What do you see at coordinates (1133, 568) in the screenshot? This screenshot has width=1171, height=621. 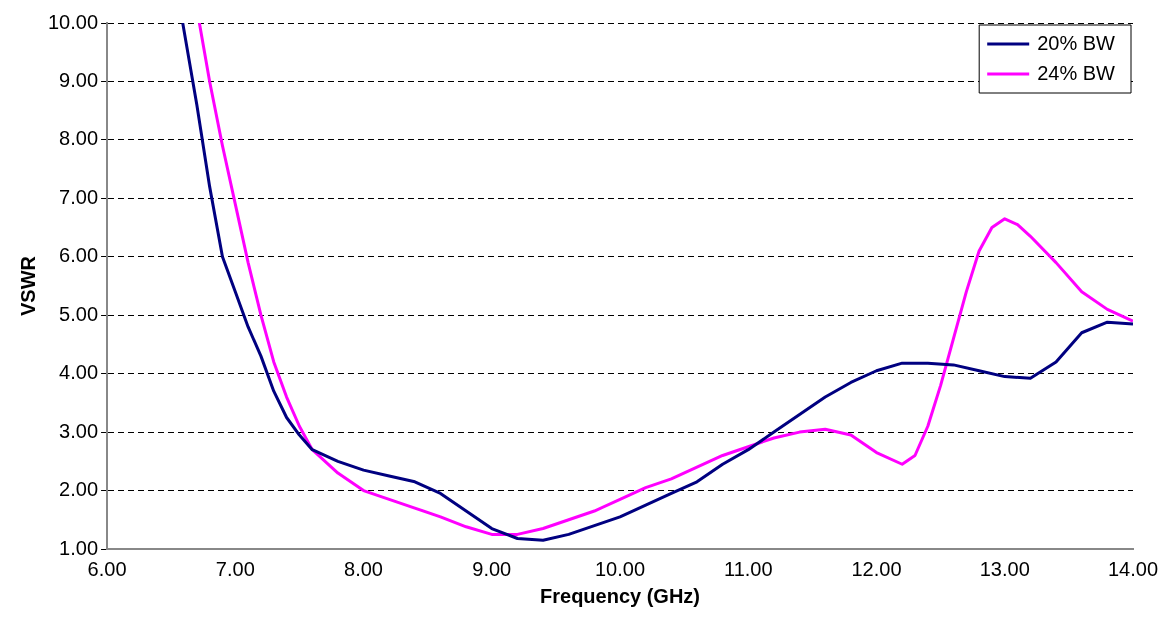 I see `x-tick-label: 14.00` at bounding box center [1133, 568].